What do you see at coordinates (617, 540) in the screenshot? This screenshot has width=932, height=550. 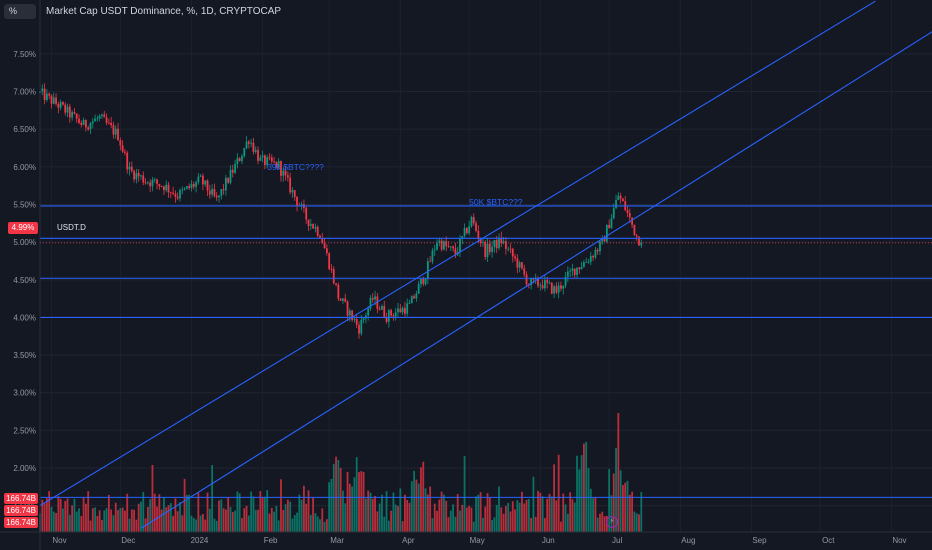 I see `x-tick-label: Jul` at bounding box center [617, 540].